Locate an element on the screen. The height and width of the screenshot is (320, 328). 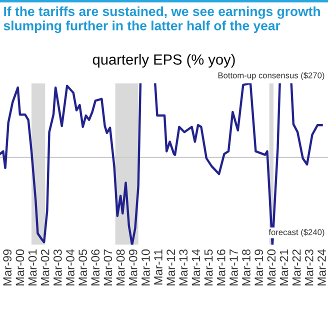
x-tick-label: Mar-08 is located at coordinates (120, 267).